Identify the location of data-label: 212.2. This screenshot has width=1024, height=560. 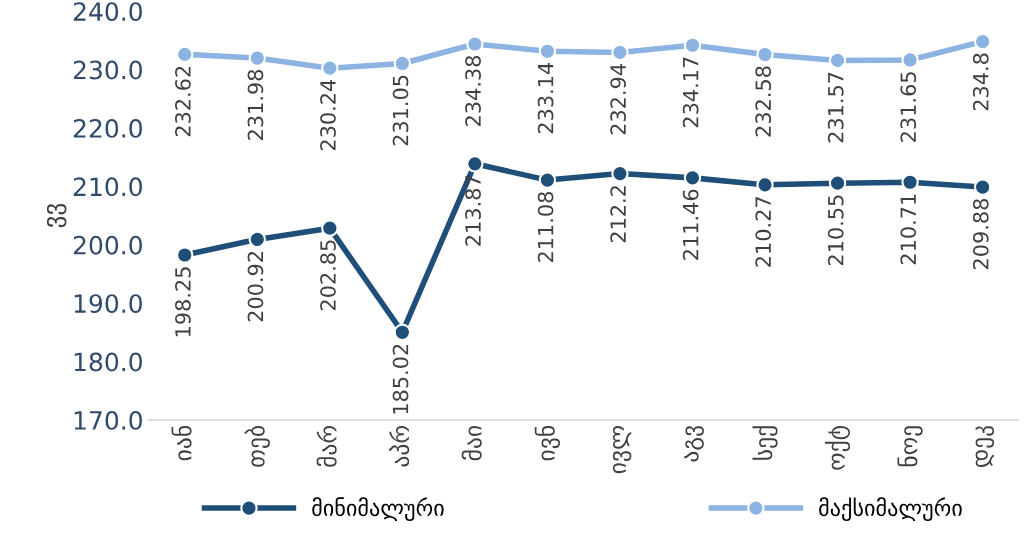
(618, 214).